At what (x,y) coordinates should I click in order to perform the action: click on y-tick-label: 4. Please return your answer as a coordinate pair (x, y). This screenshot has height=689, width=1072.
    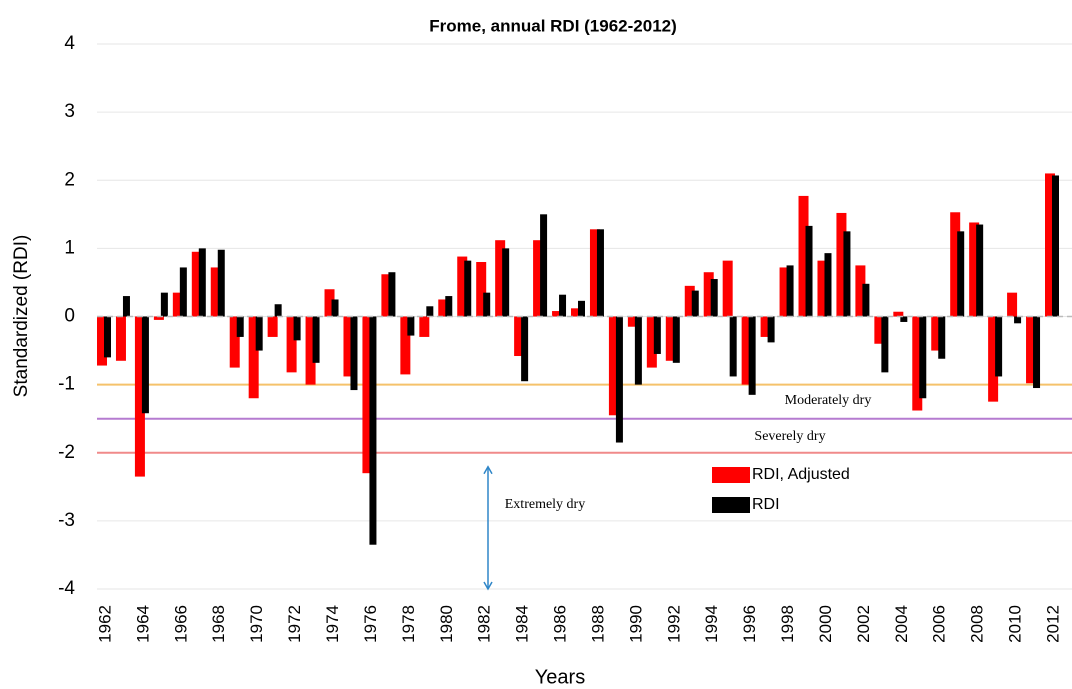
    Looking at the image, I should click on (69, 43).